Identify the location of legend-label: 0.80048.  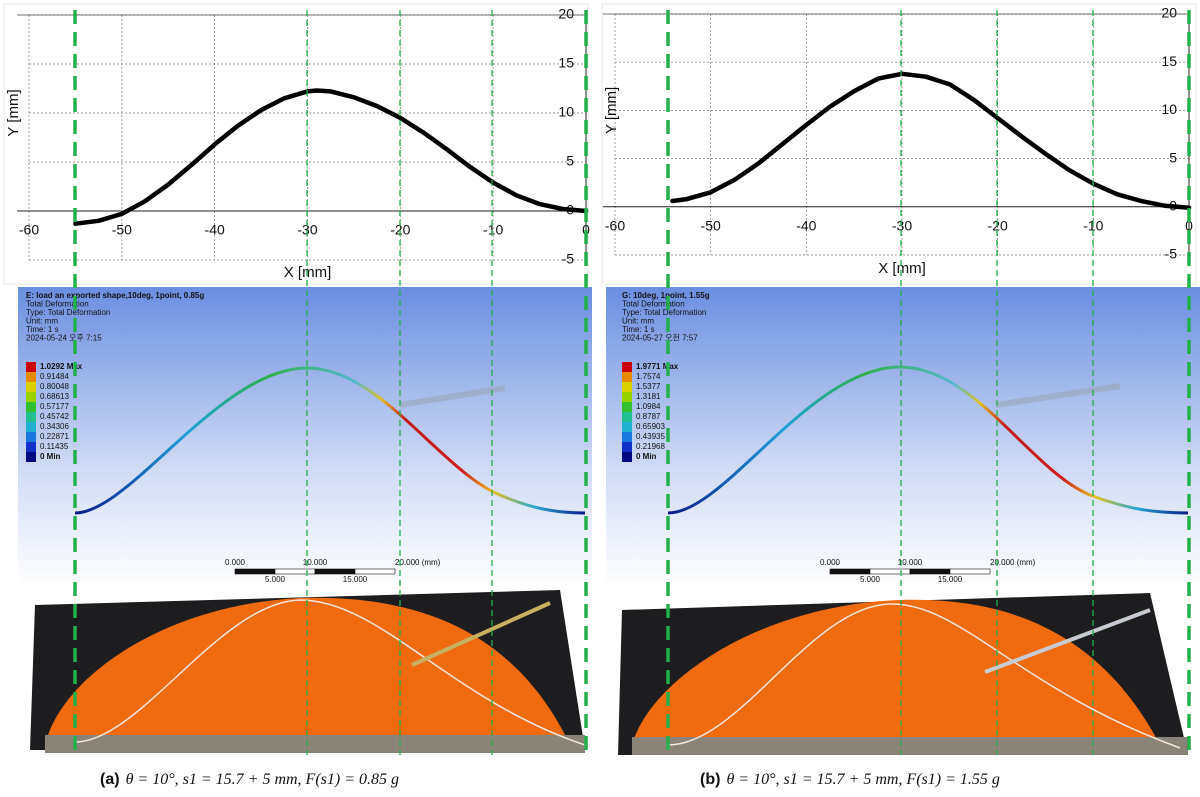
(54, 386).